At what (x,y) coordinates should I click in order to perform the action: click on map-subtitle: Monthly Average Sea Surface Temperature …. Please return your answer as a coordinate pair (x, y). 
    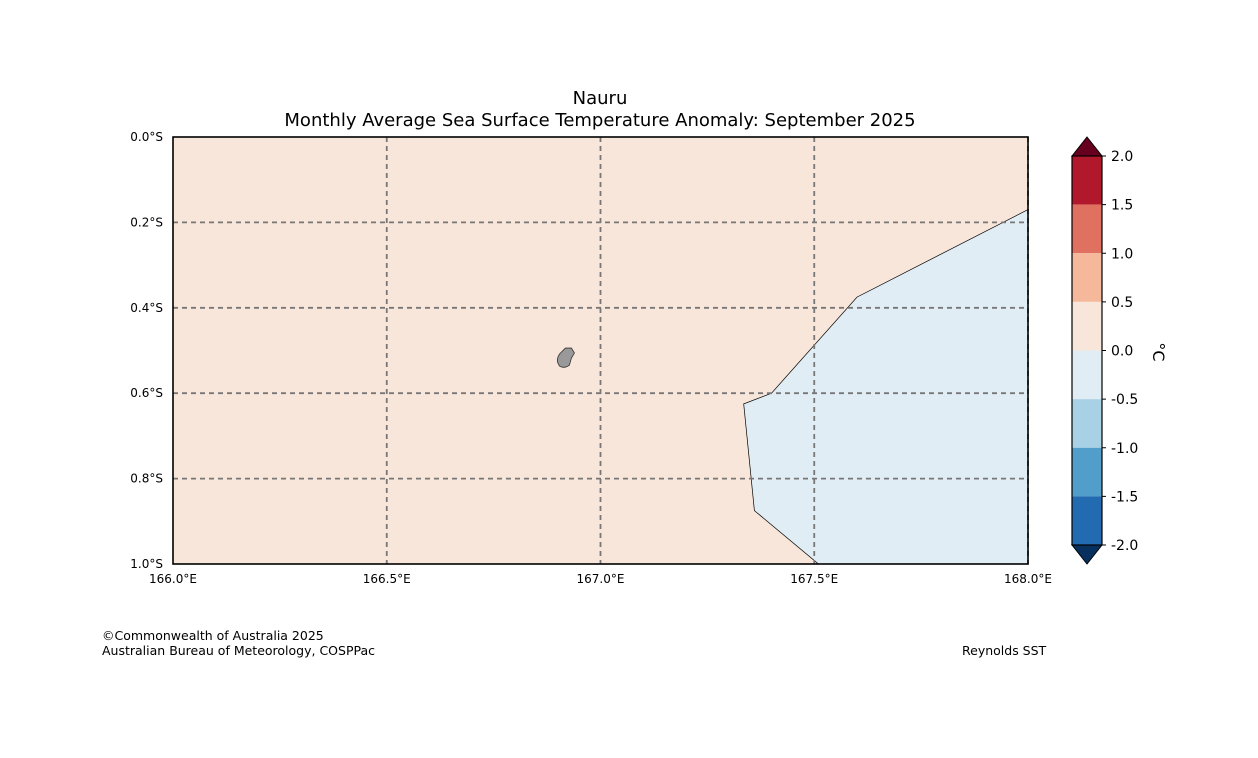
    Looking at the image, I should click on (600, 120).